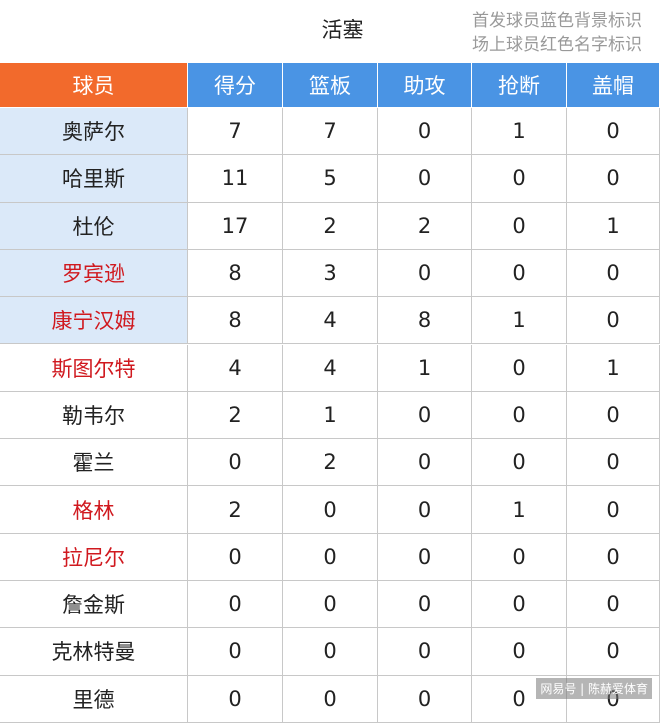 This screenshot has width=660, height=723. I want to click on stat-cell: 3, so click(330, 273).